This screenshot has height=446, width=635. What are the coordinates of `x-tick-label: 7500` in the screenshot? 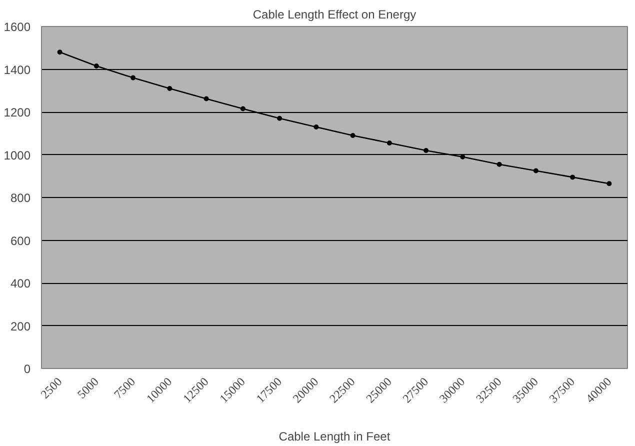 It's located at (124, 388).